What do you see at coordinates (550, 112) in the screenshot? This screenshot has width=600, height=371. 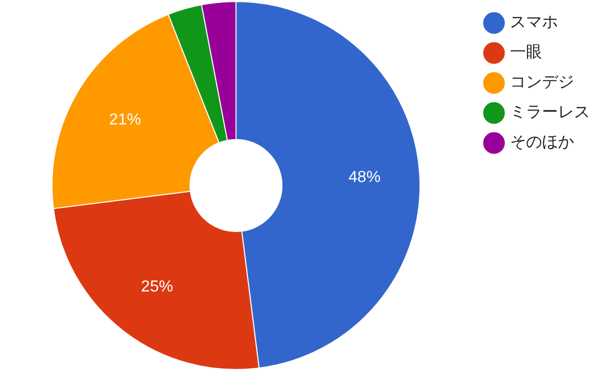 I see `legend-label: ミラーレス` at bounding box center [550, 112].